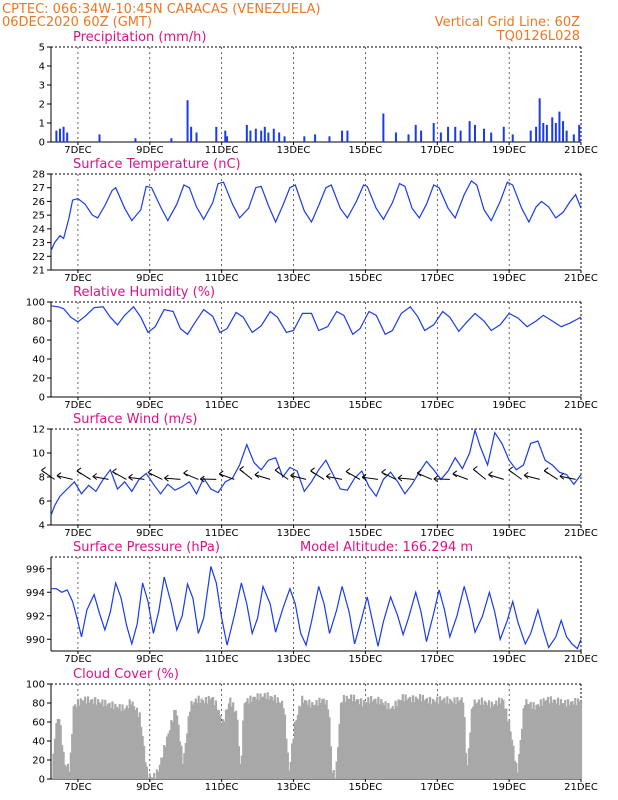 The image size is (618, 800). What do you see at coordinates (157, 164) in the screenshot?
I see `panel-title: Surface Temperature (nC)` at bounding box center [157, 164].